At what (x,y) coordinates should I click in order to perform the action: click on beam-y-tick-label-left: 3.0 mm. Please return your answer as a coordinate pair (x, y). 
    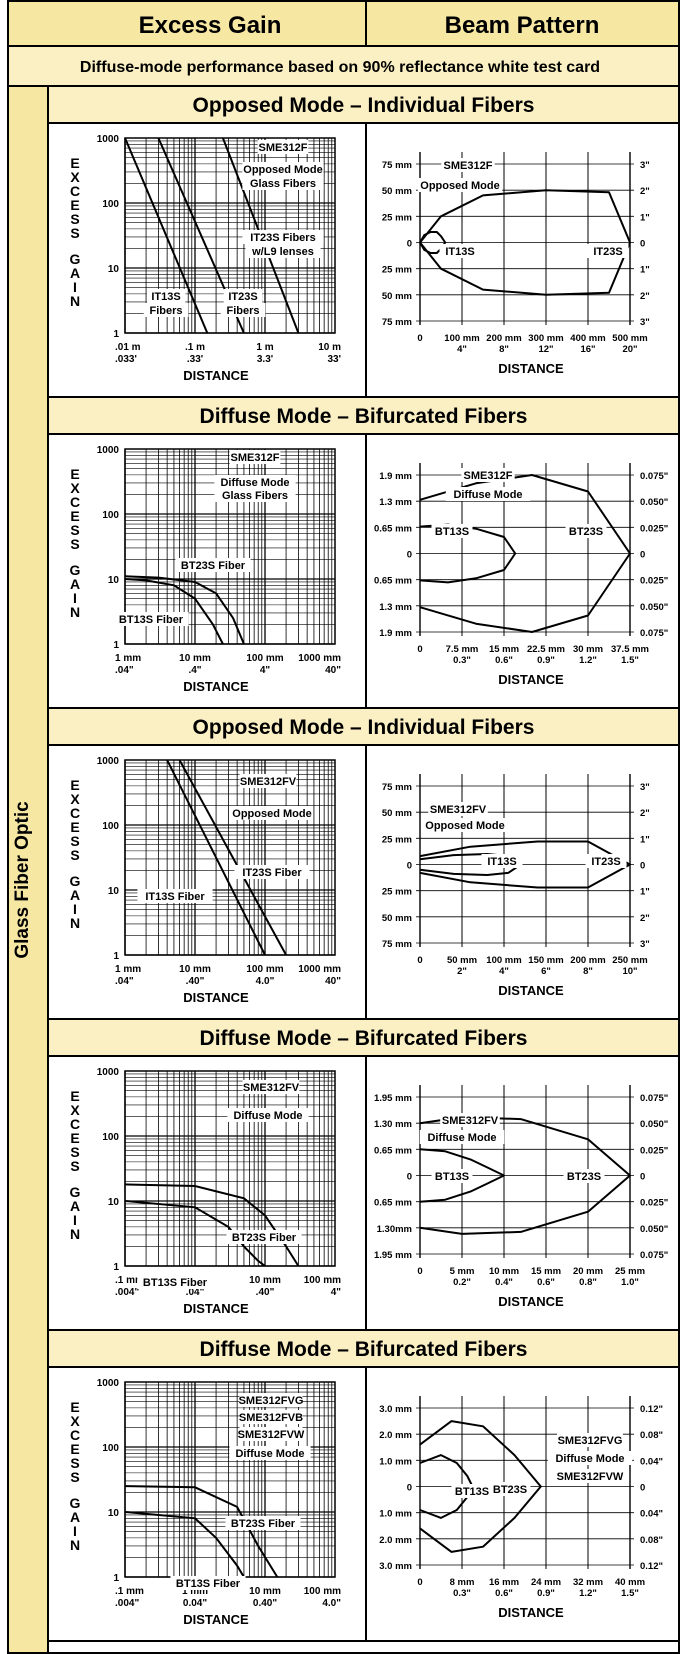
    Looking at the image, I should click on (395, 1566).